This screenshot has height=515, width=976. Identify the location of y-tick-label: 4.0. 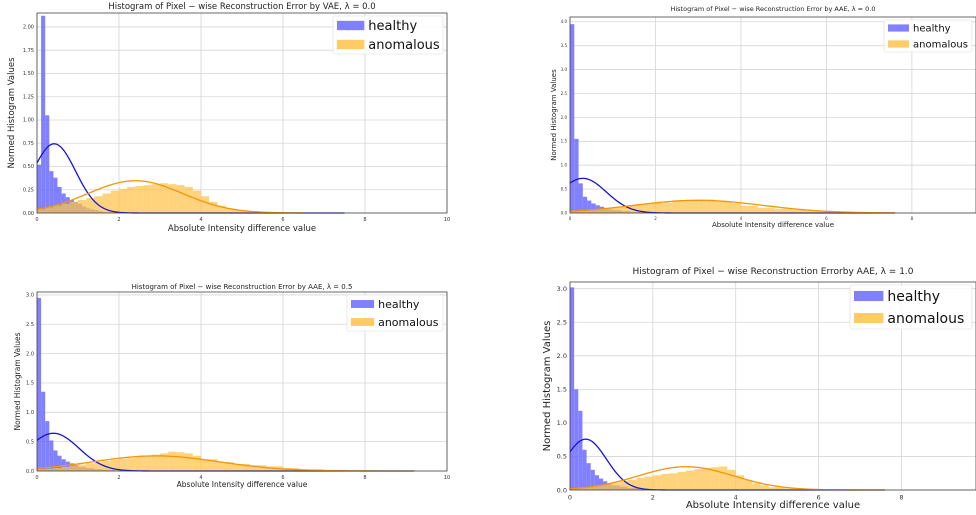
(564, 21).